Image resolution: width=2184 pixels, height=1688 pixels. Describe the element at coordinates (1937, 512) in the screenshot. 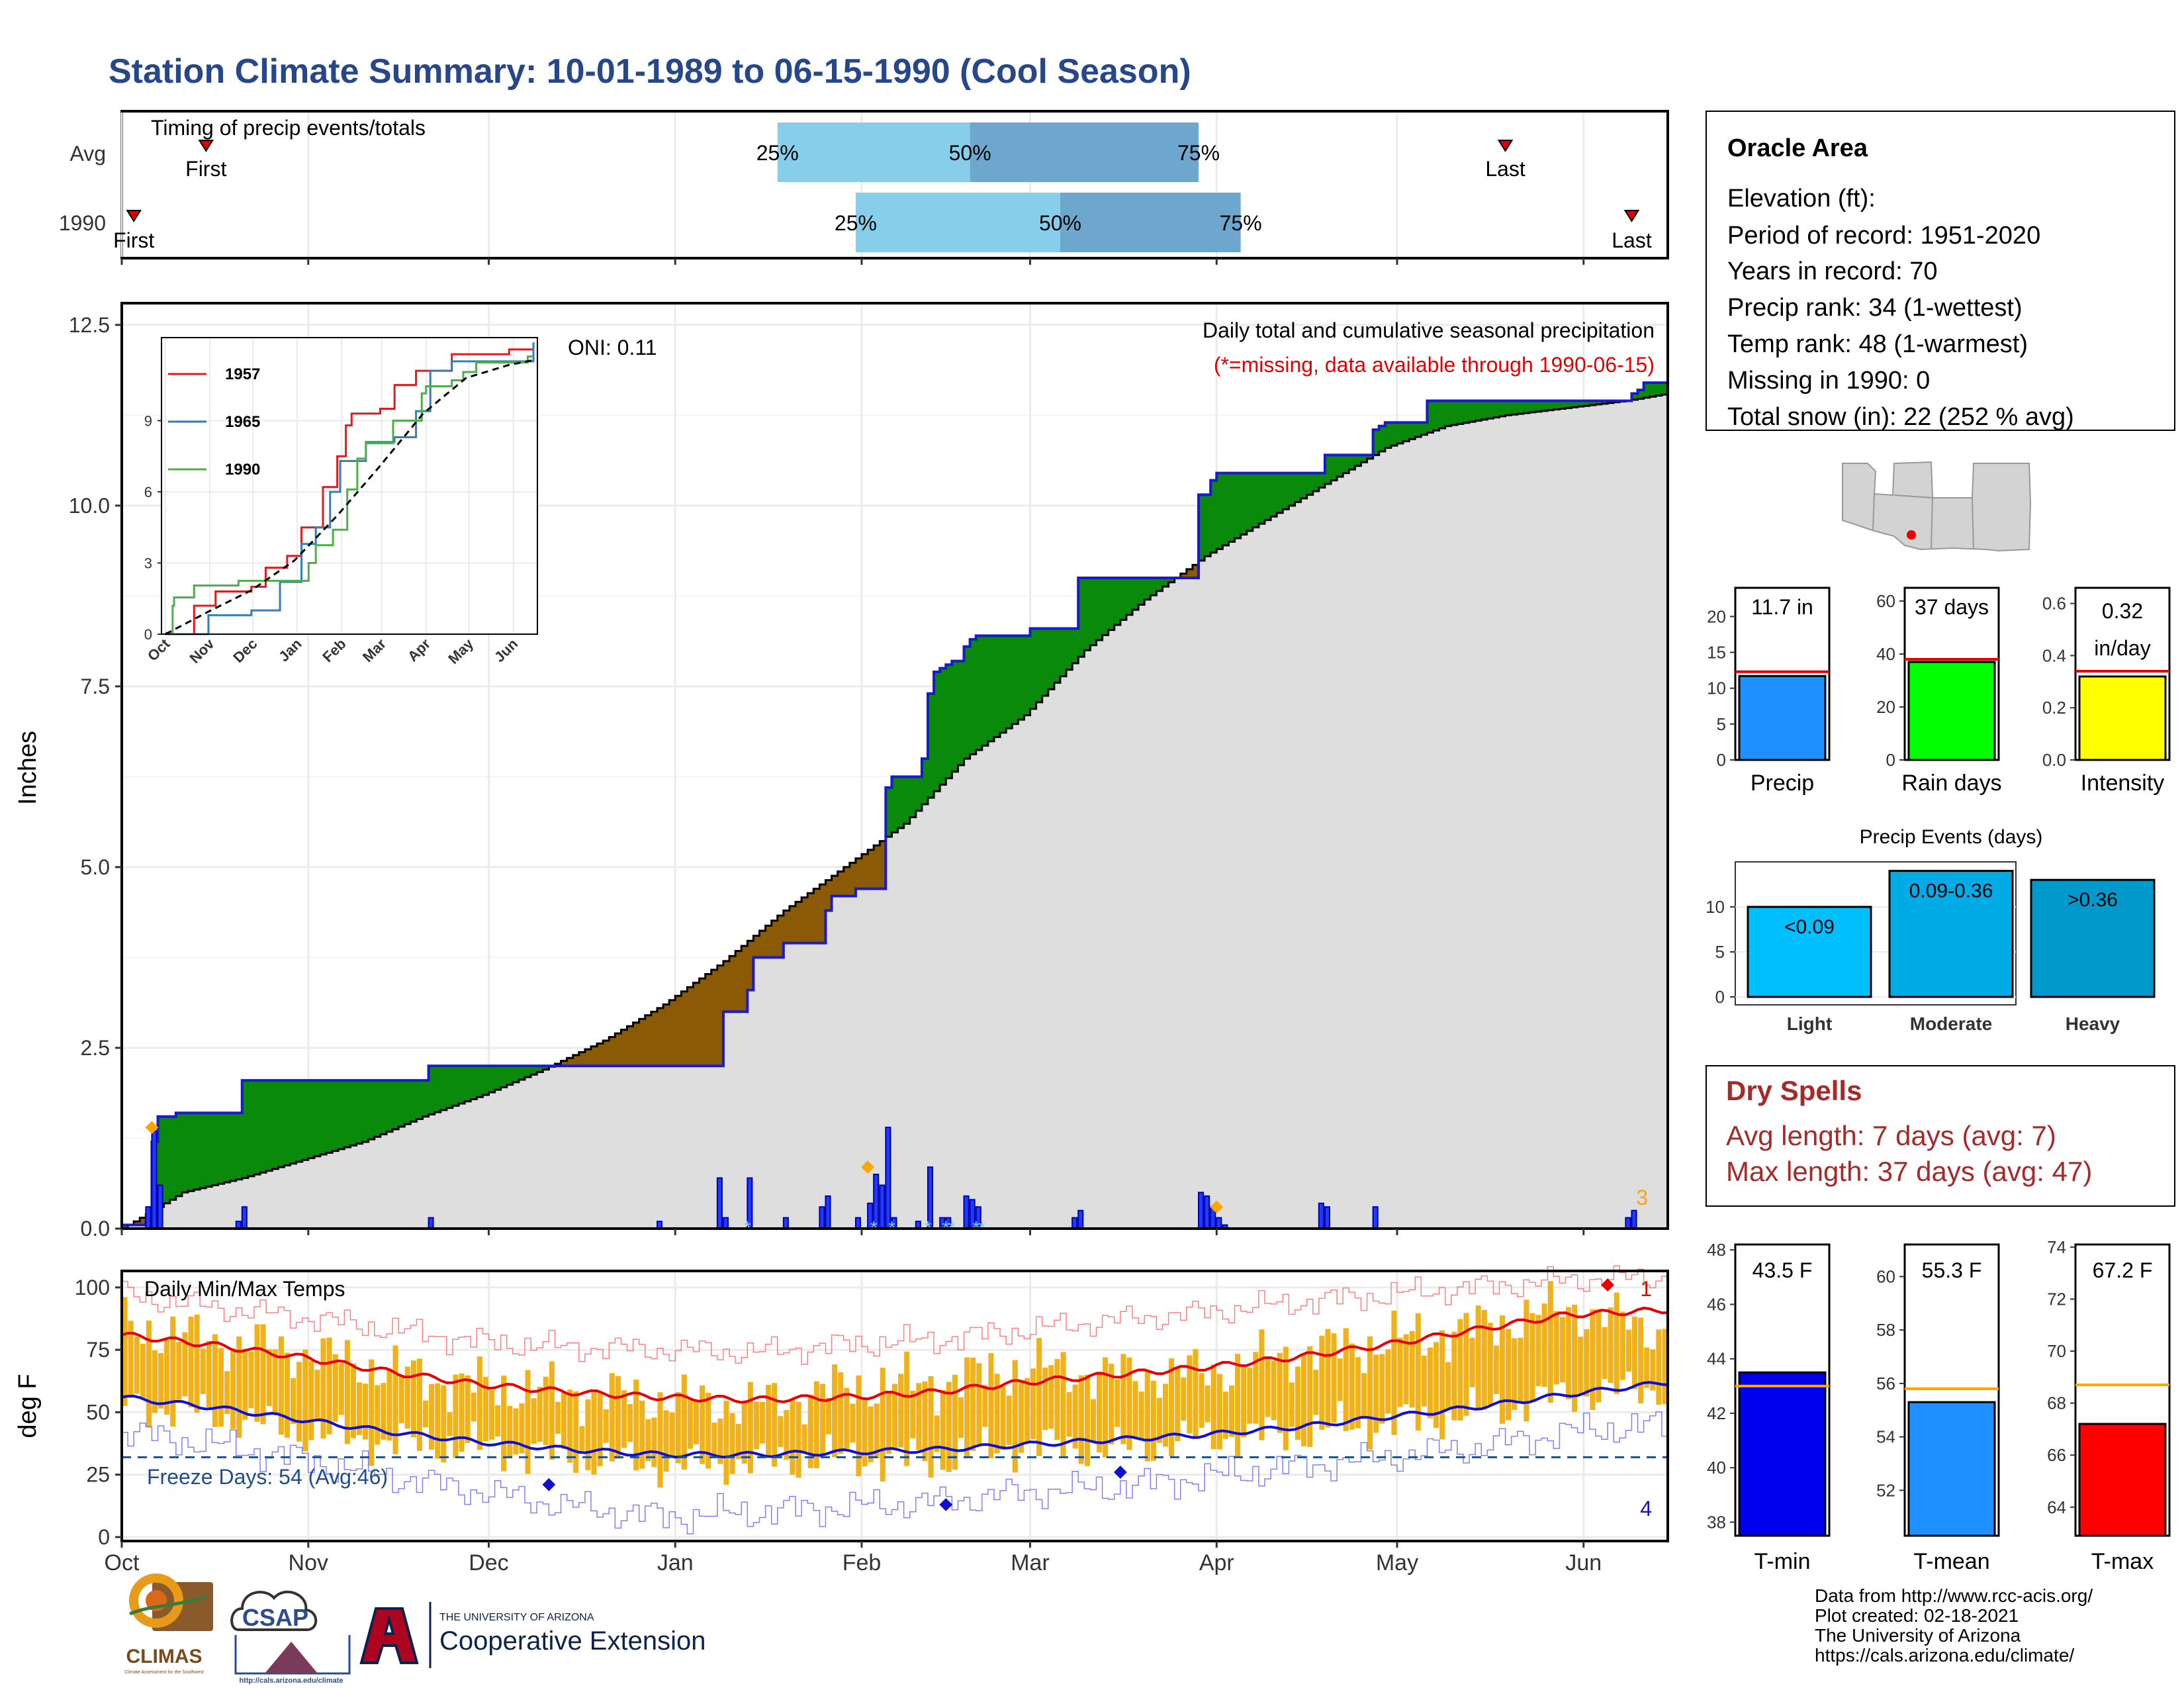

I see `locator-map` at that location.